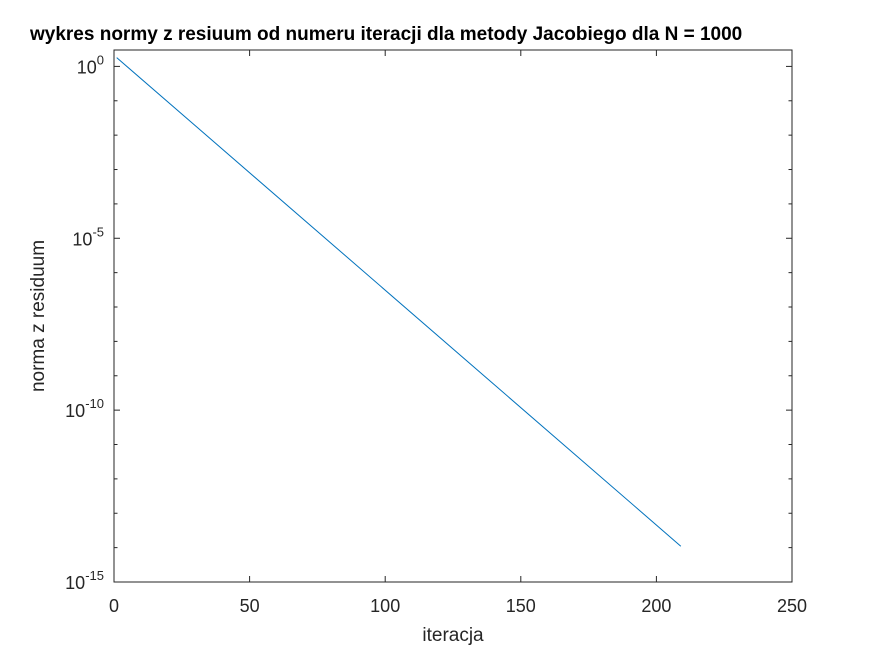 Image resolution: width=875 pixels, height=656 pixels. I want to click on x-tick-label: 50, so click(250, 606).